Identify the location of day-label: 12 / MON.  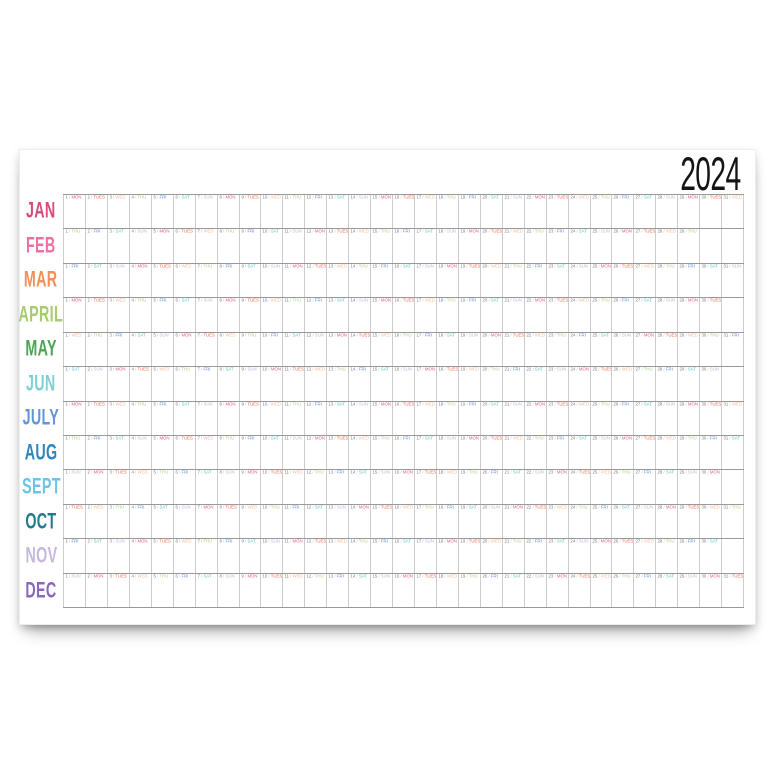
(315, 439).